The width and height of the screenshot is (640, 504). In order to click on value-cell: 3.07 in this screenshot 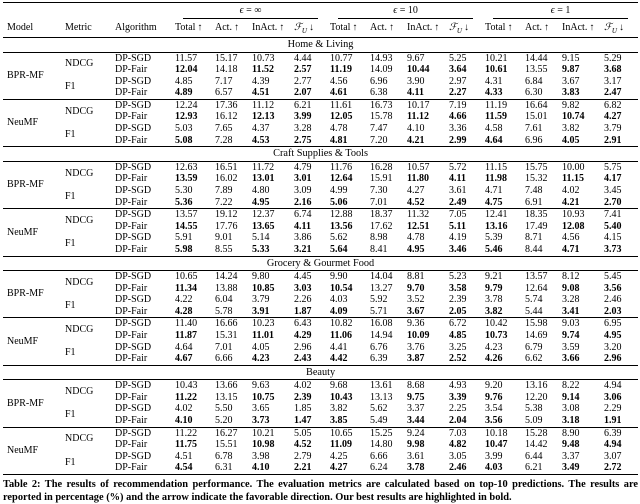, I will do `click(613, 456)`.